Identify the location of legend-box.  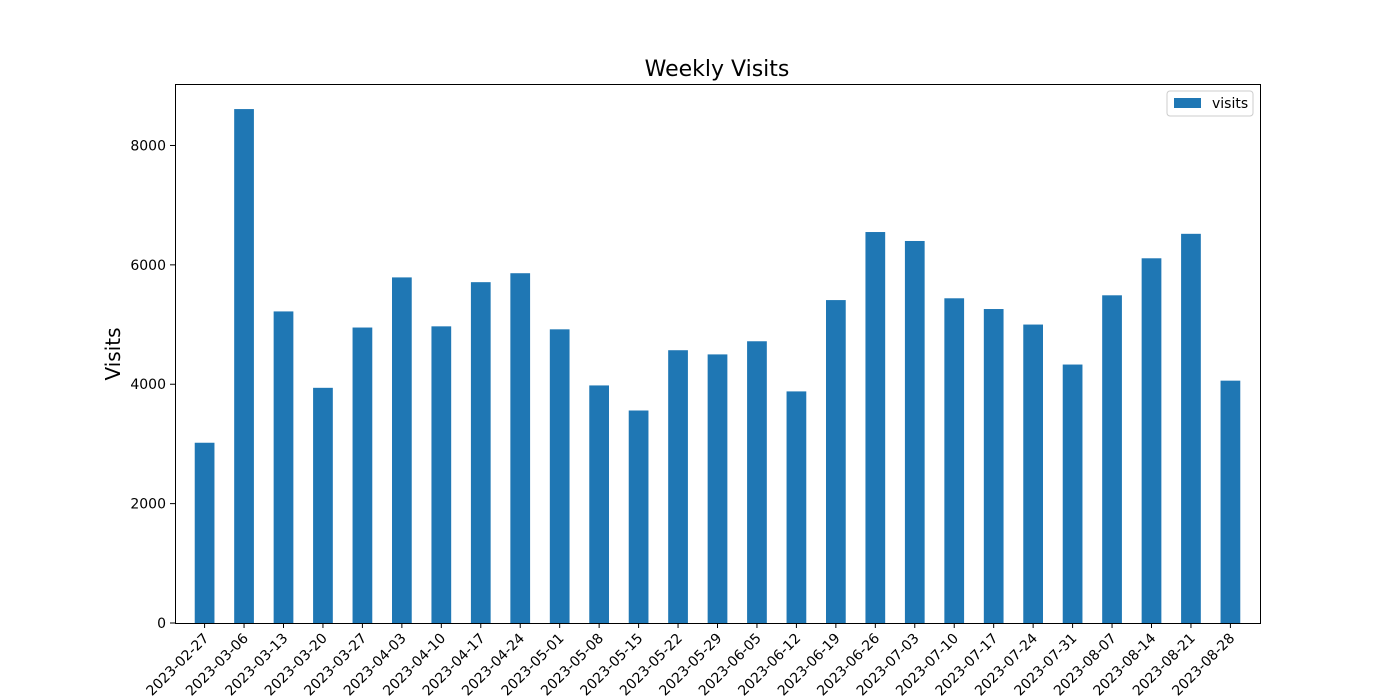
(1210, 103).